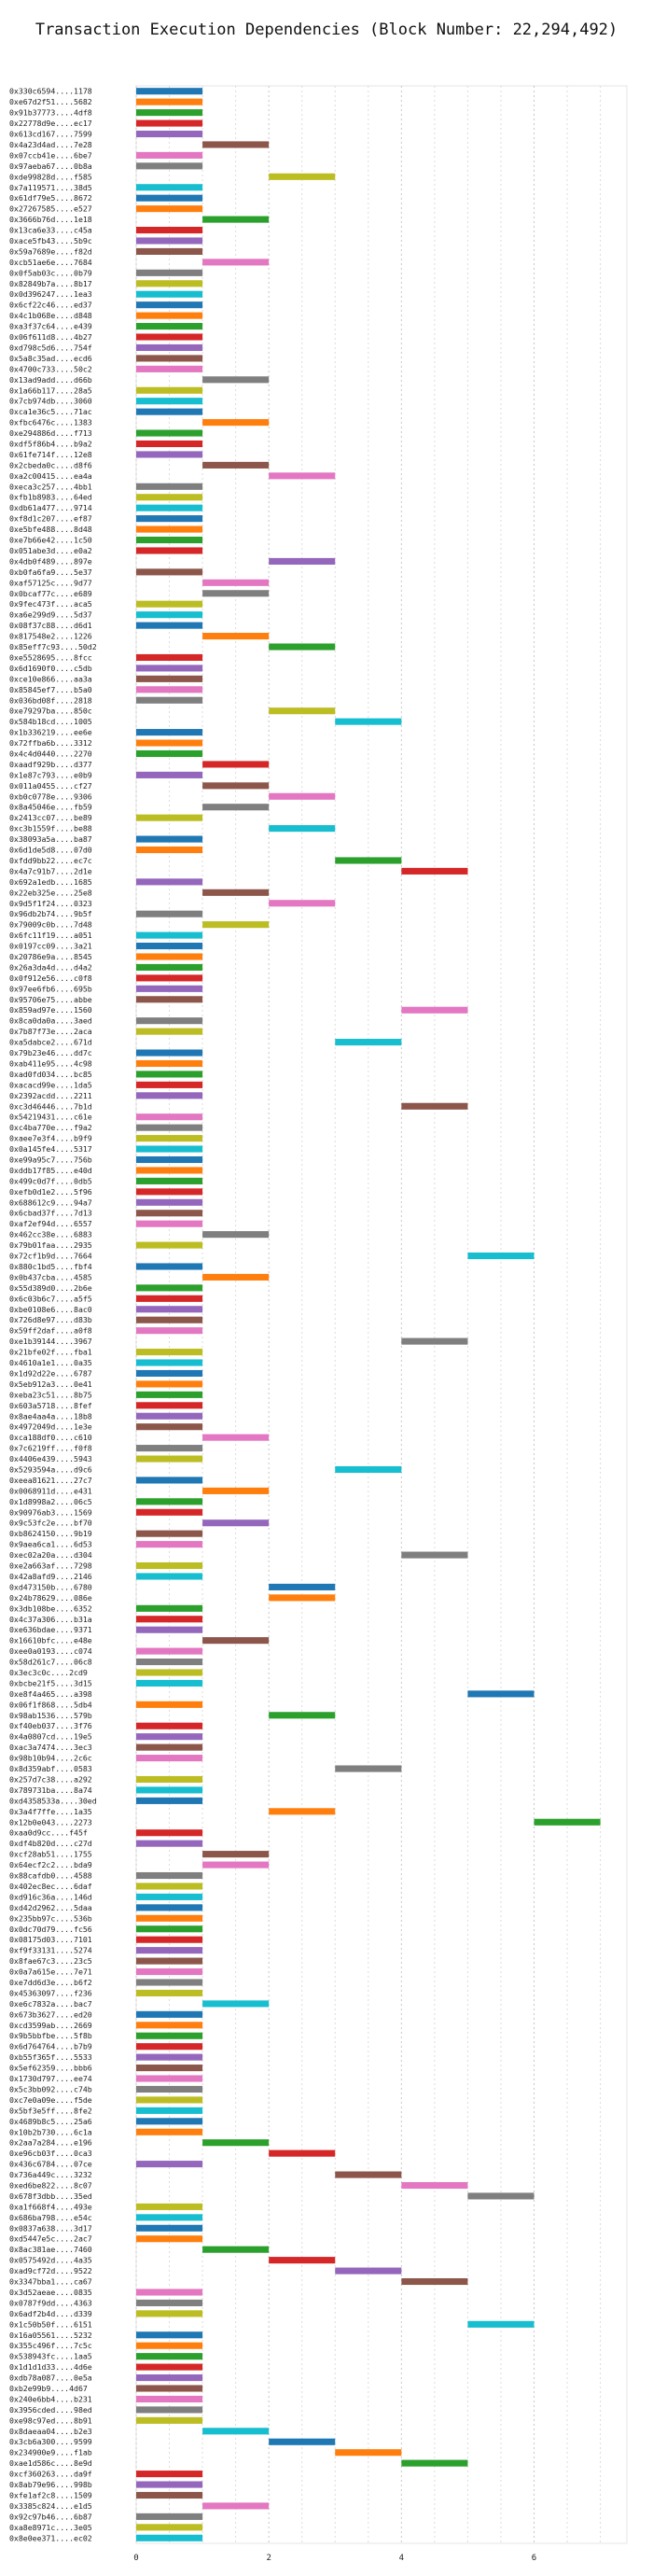 The height and width of the screenshot is (2576, 653). What do you see at coordinates (50, 1416) in the screenshot?
I see `row-label: 0x8ae4aa4a....18b8` at bounding box center [50, 1416].